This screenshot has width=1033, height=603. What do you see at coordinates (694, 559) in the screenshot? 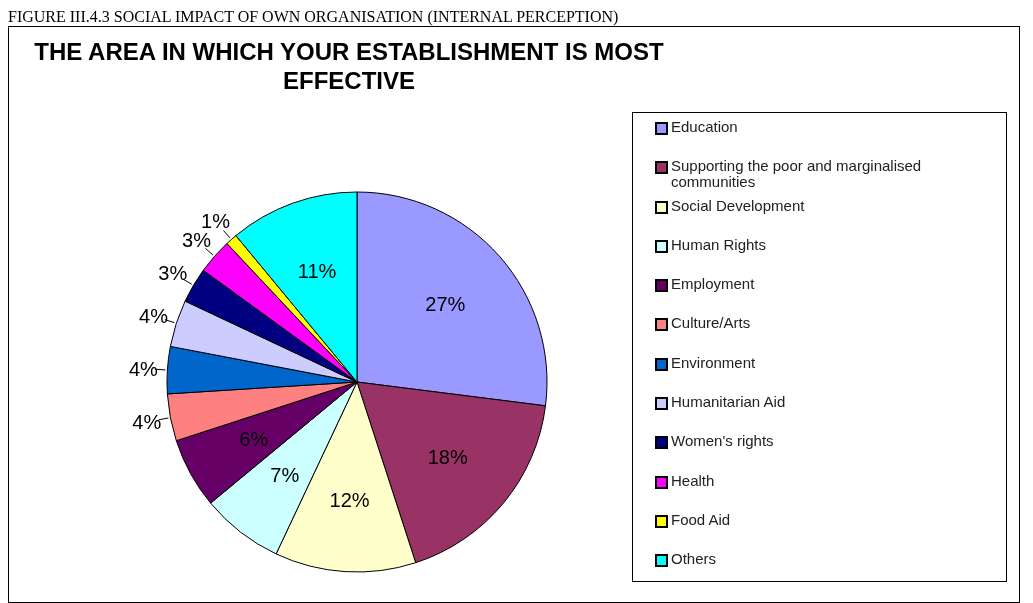
I see `legend-label: Others` at bounding box center [694, 559].